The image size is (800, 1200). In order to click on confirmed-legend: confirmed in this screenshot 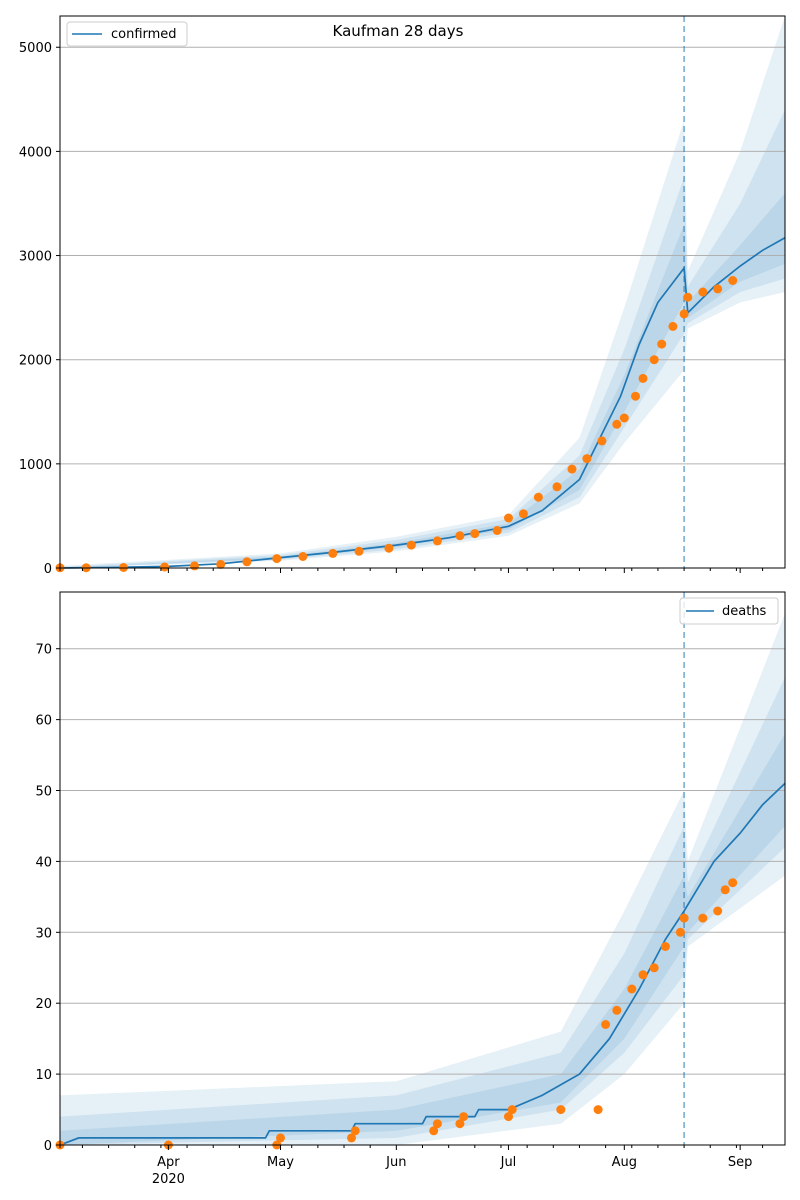, I will do `click(127, 34)`.